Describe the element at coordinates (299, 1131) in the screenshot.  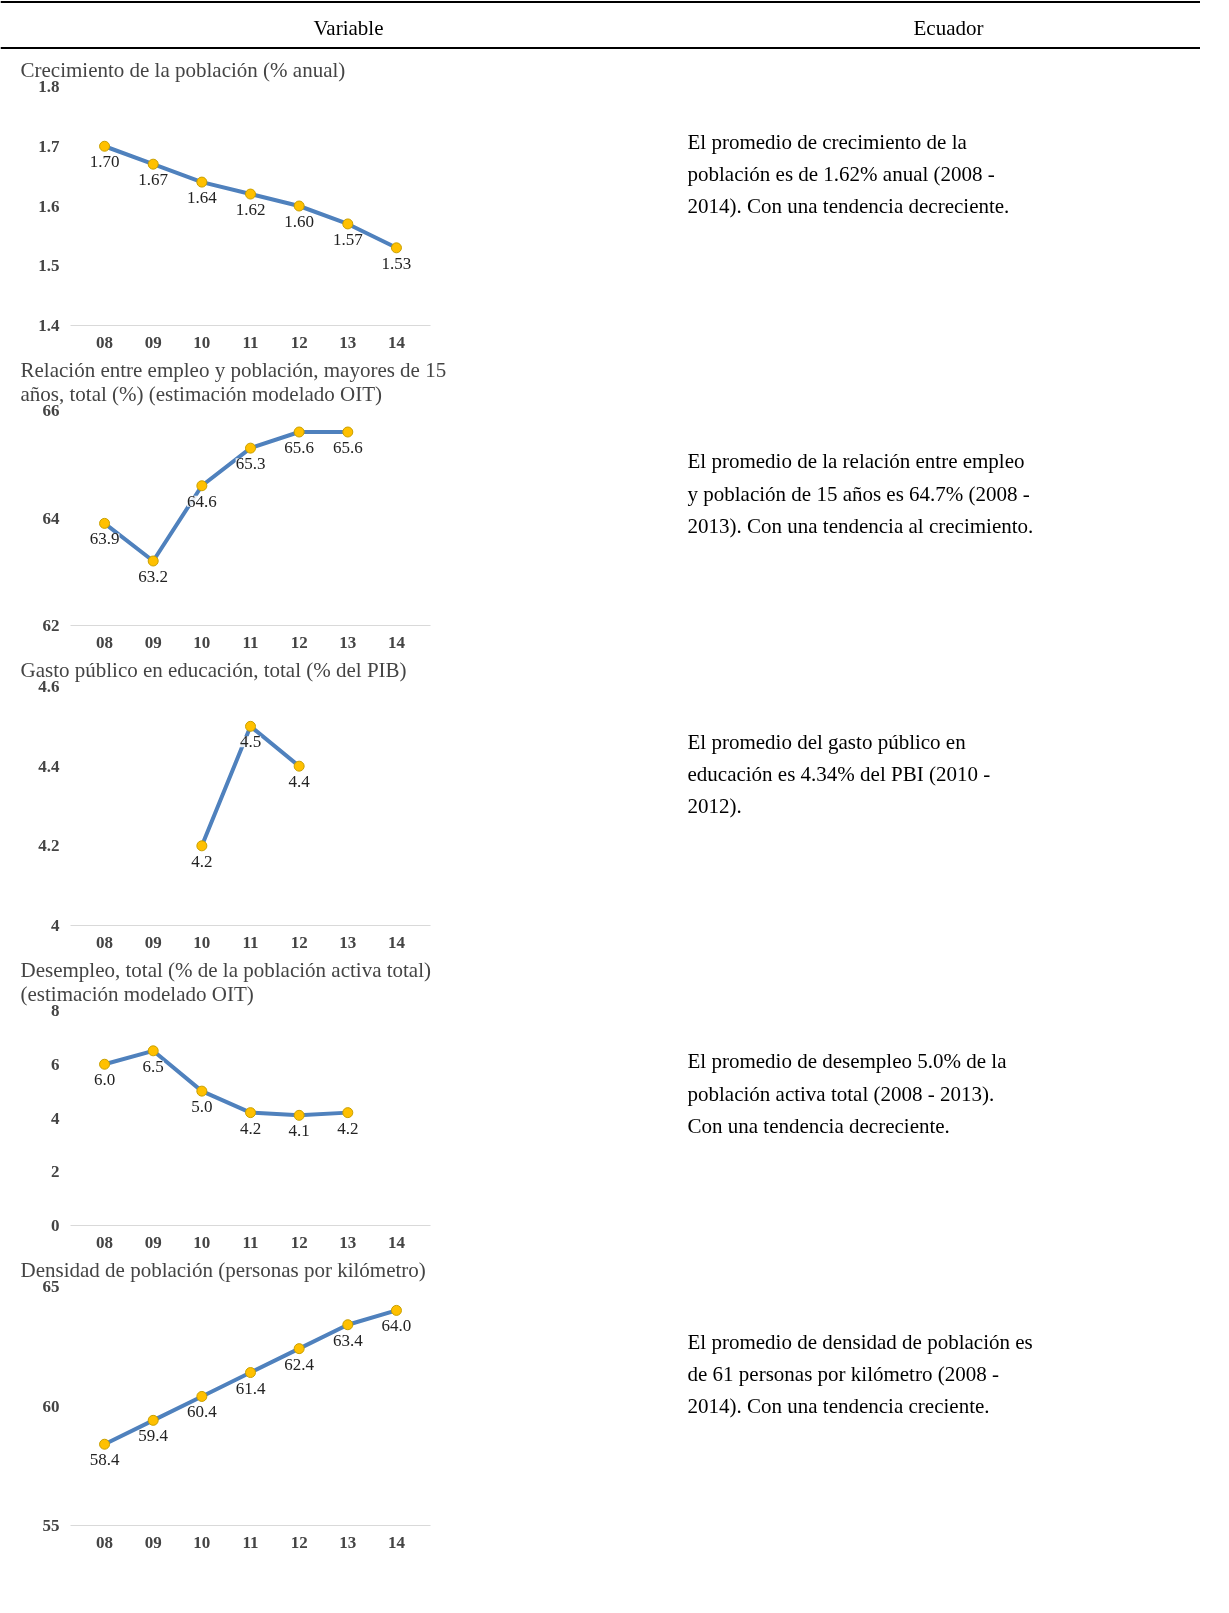
I see `data-label: 4.1` at that location.